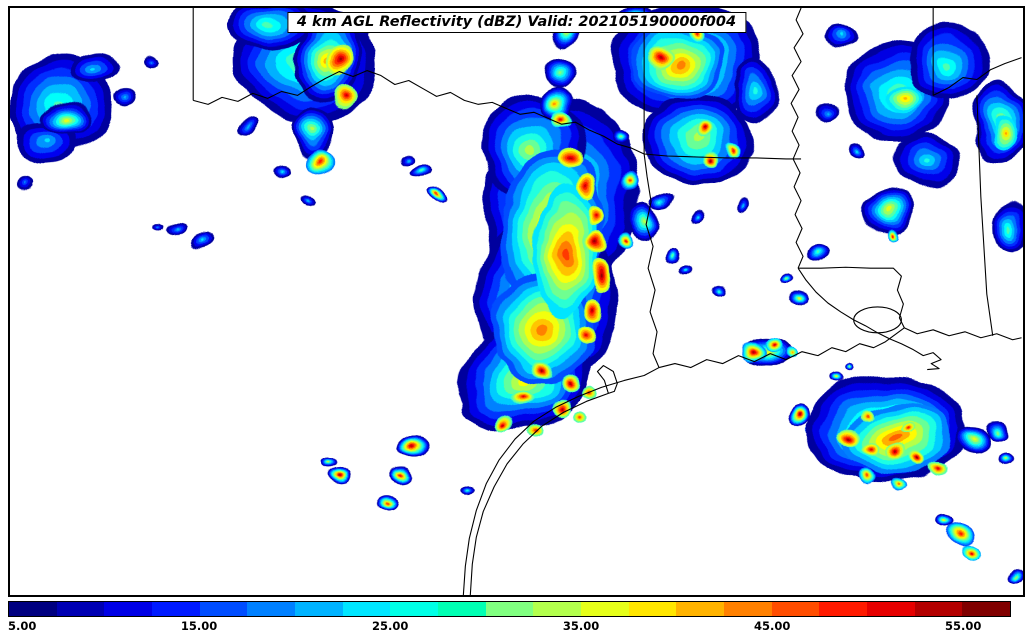 Image resolution: width=1033 pixels, height=633 pixels. Describe the element at coordinates (772, 626) in the screenshot. I see `colorbar-tick-label: 45.00` at that location.